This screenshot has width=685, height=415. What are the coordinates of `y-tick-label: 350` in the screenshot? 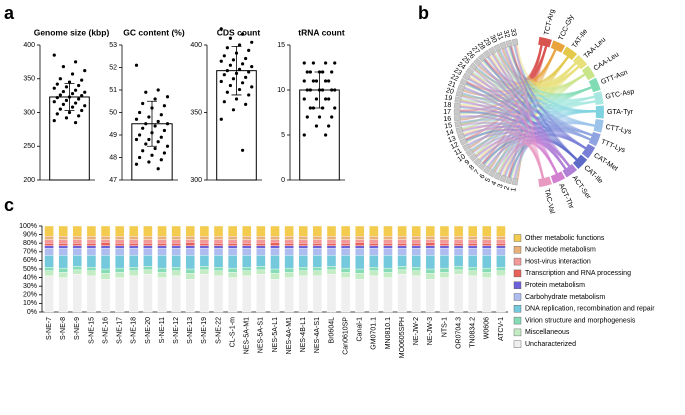 It's located at (29, 79).